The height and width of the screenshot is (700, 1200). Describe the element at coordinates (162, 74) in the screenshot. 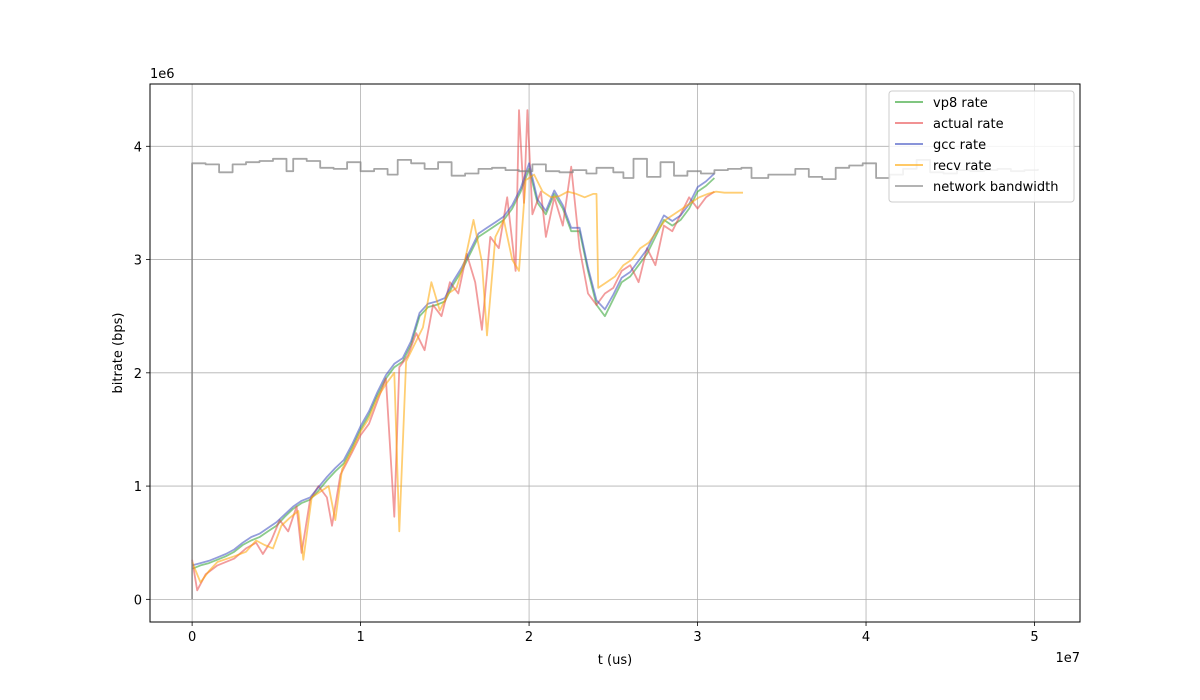

I see `y-offset-label: 1e6` at that location.